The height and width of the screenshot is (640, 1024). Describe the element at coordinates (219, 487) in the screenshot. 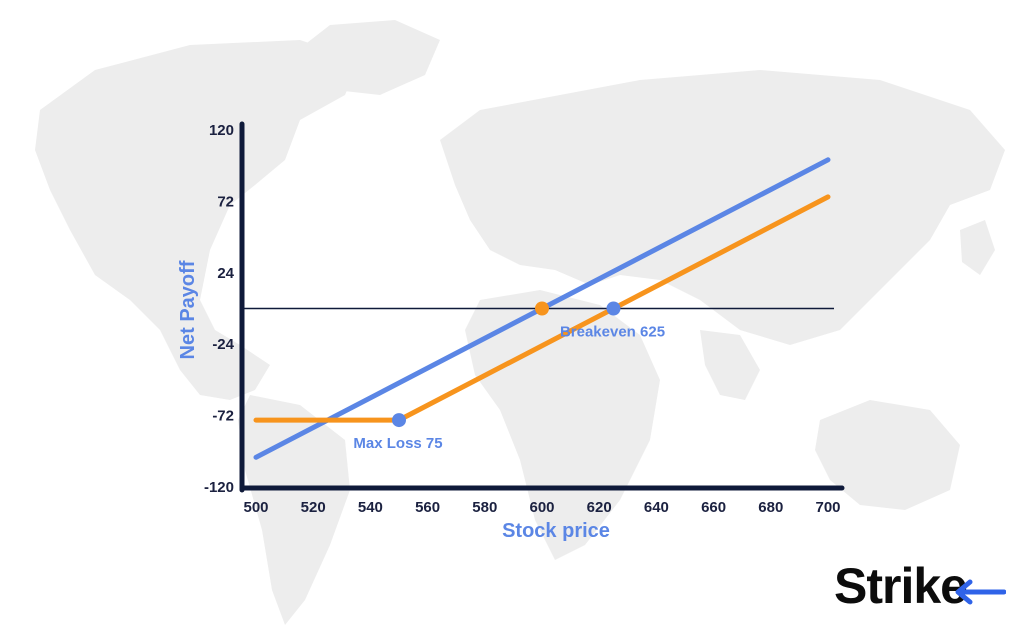

I see `y-tick-label: -120` at that location.